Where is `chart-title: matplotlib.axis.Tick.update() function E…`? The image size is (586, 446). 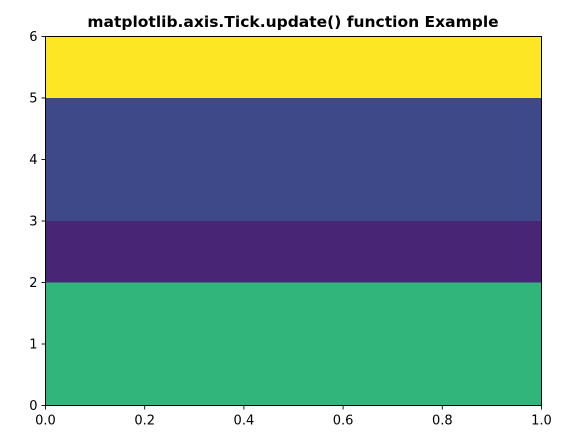 chart-title: matplotlib.axis.Tick.update() function E… is located at coordinates (292, 22).